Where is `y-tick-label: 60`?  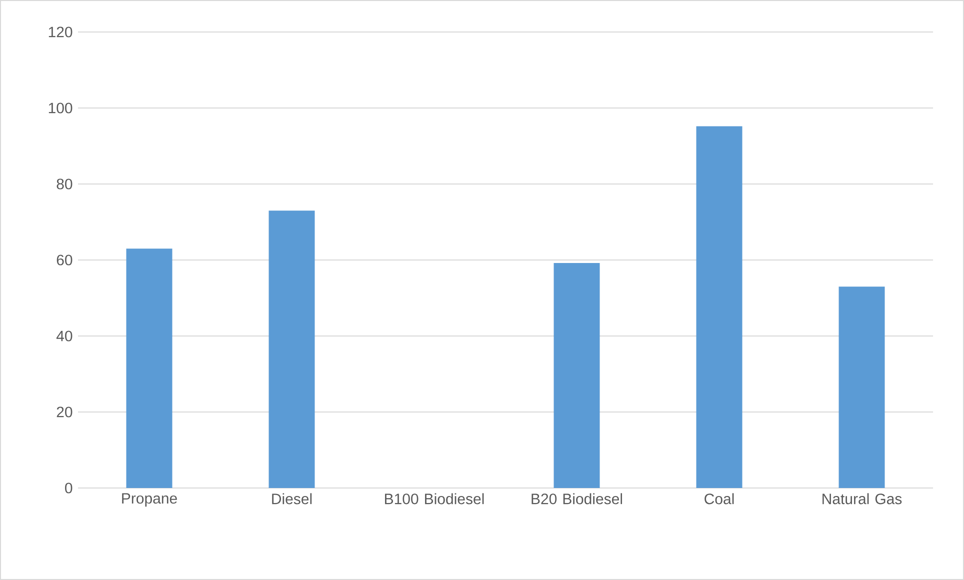
y-tick-label: 60 is located at coordinates (64, 260).